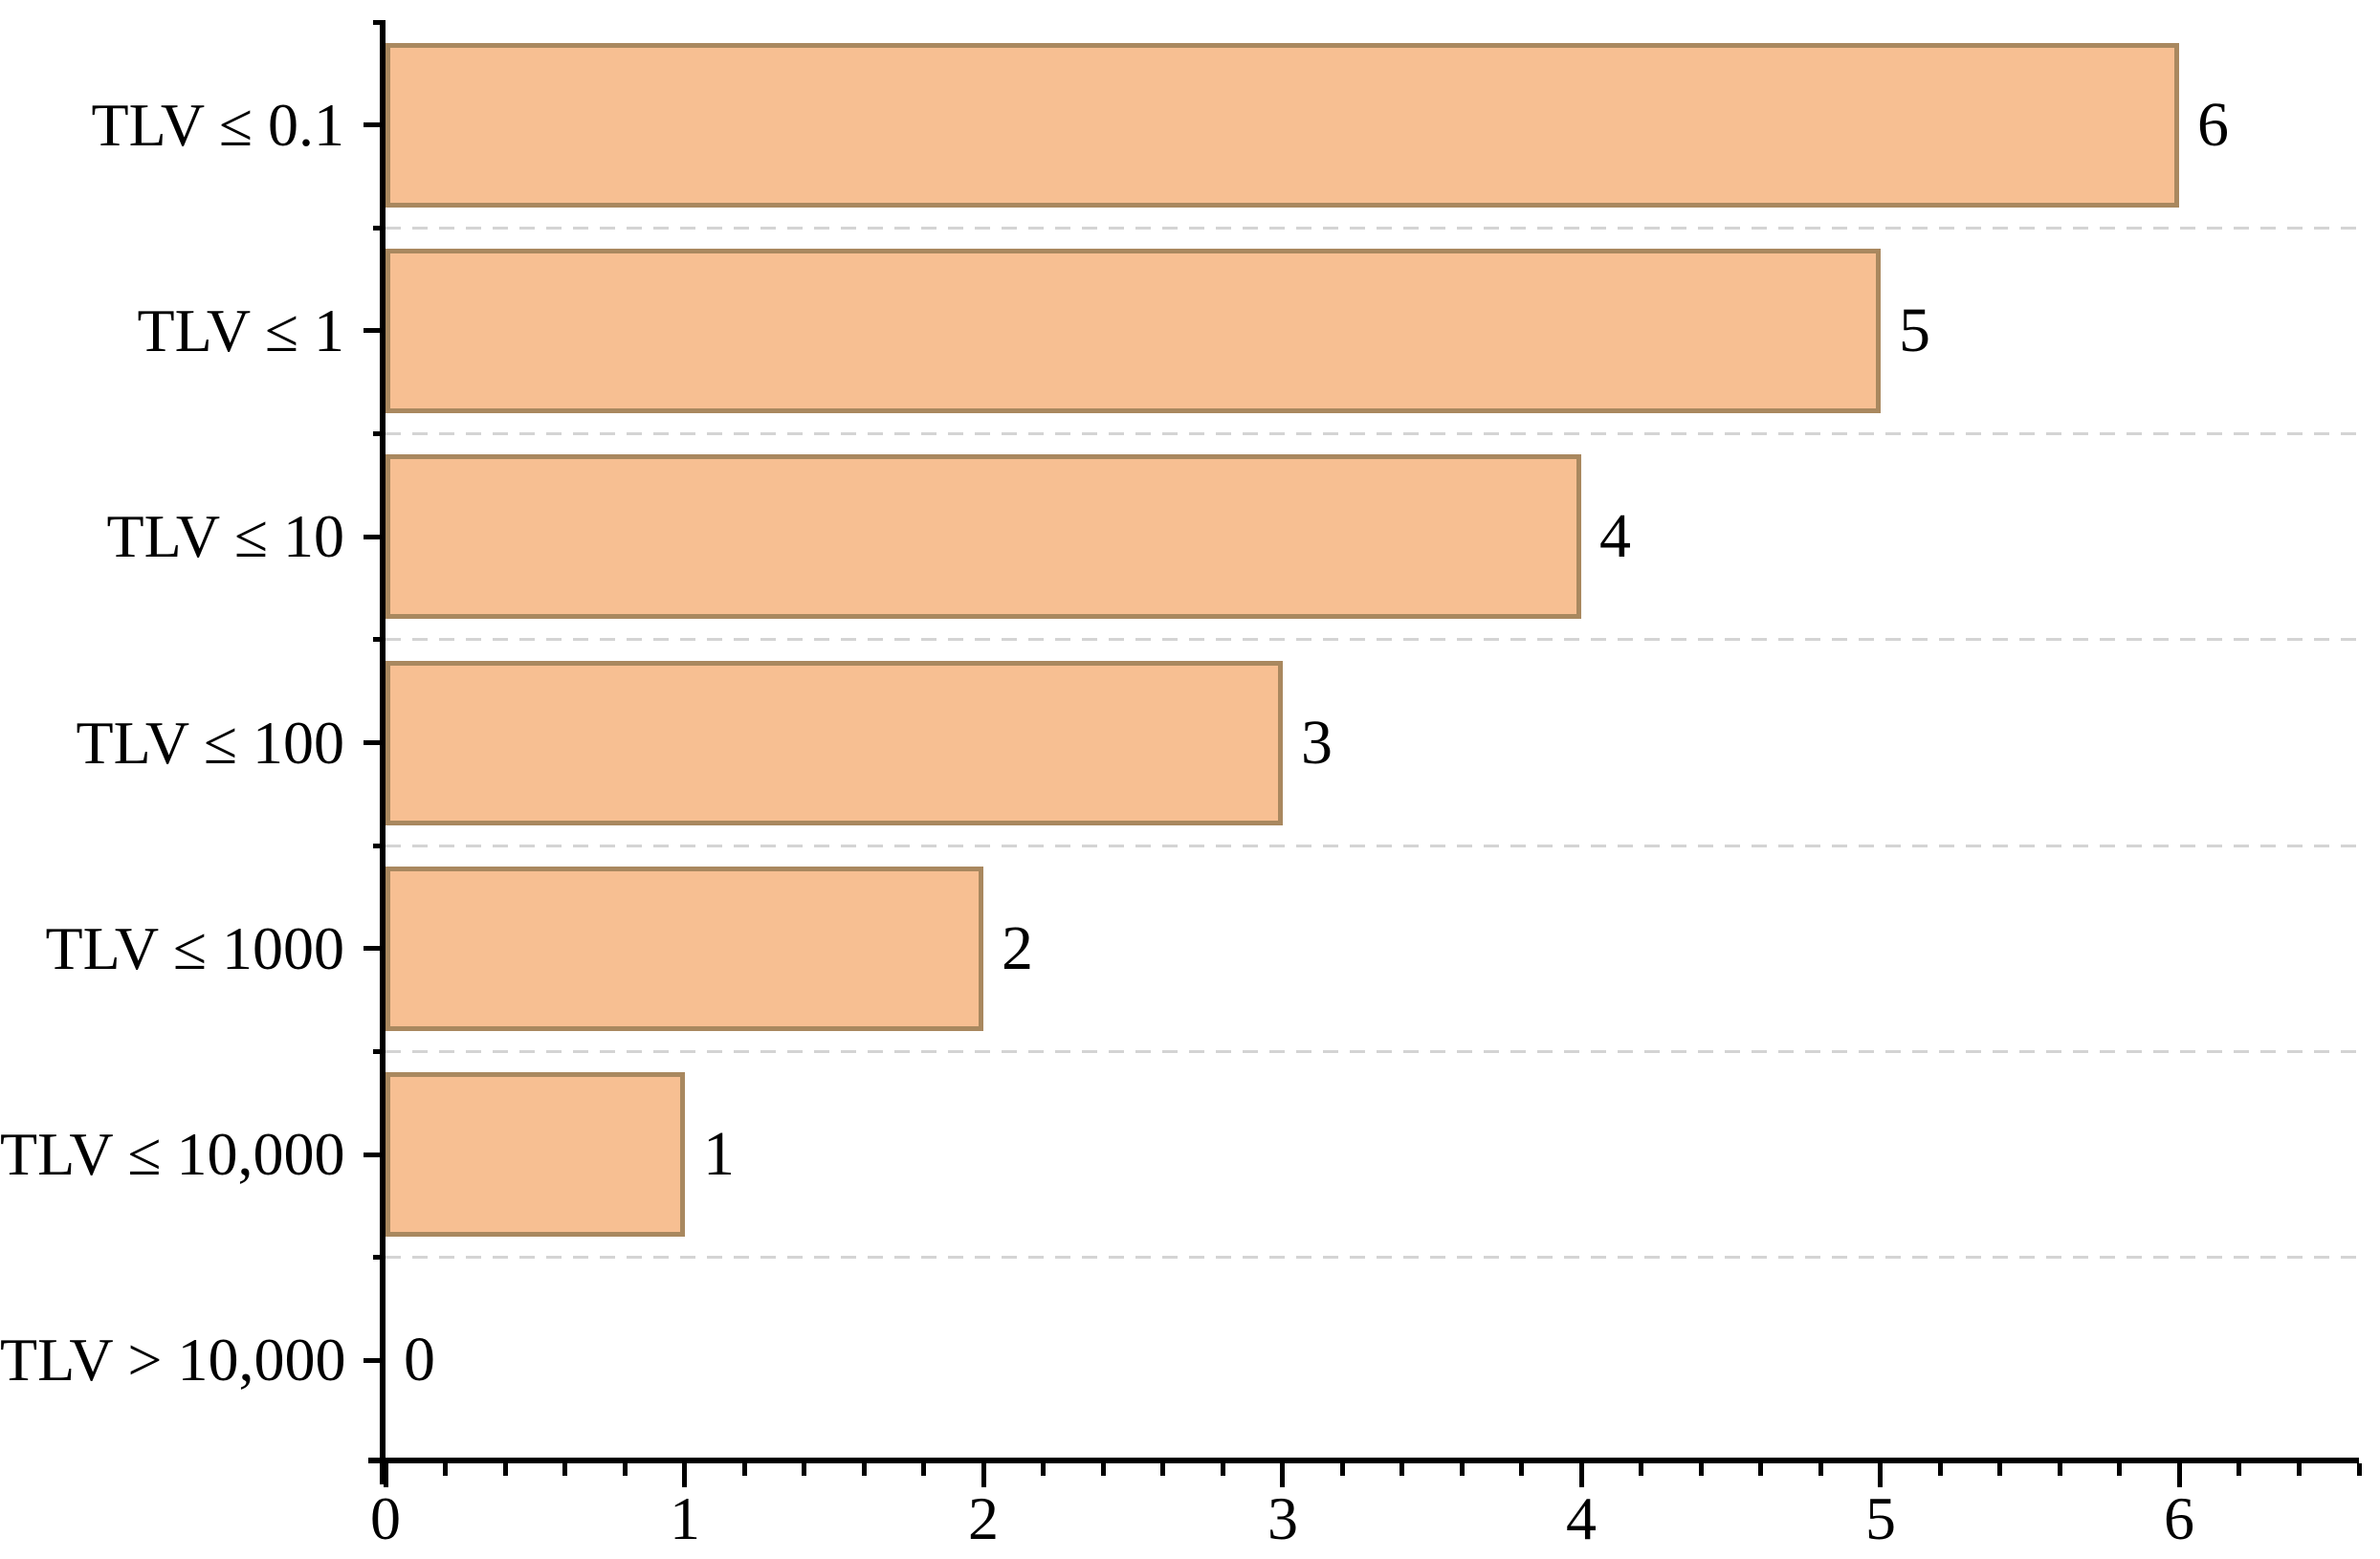 This screenshot has width=2380, height=1559. I want to click on bar-value-label: 1, so click(719, 1154).